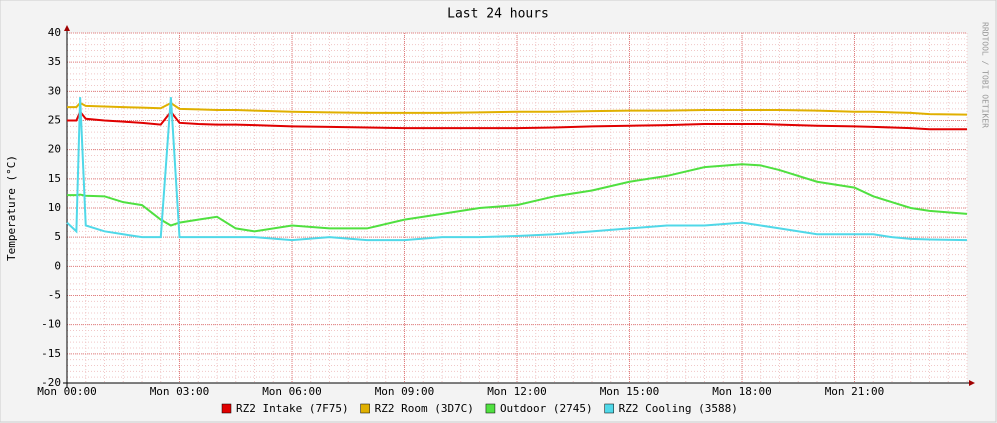  What do you see at coordinates (742, 391) in the screenshot?
I see `x-tick-label: Mon 18:00` at bounding box center [742, 391].